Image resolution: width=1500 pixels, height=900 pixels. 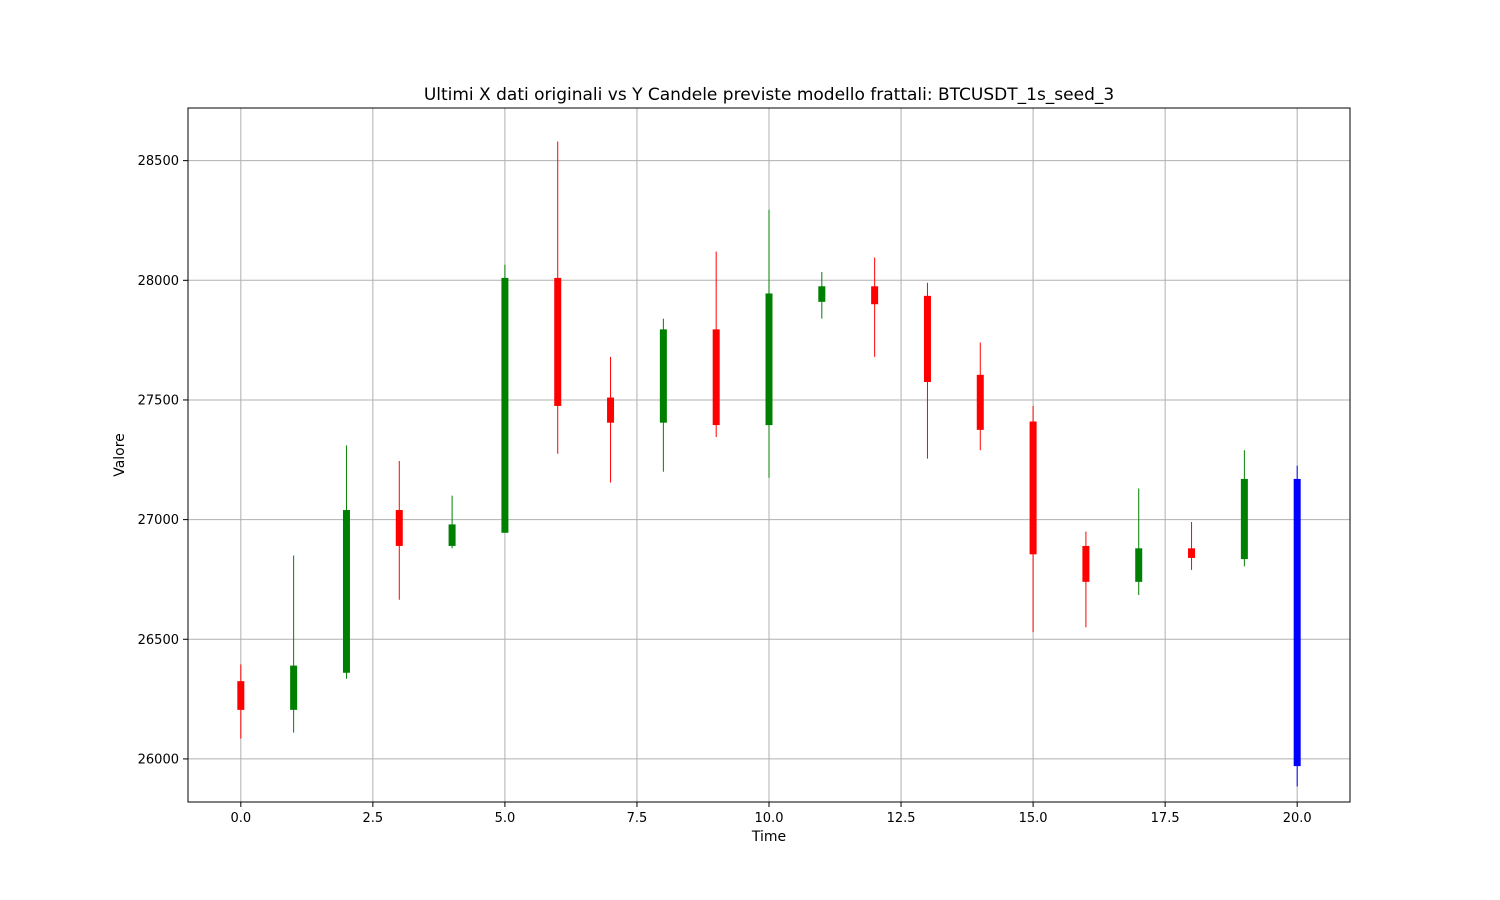 I want to click on y-tick-label: 26500, so click(x=158, y=640).